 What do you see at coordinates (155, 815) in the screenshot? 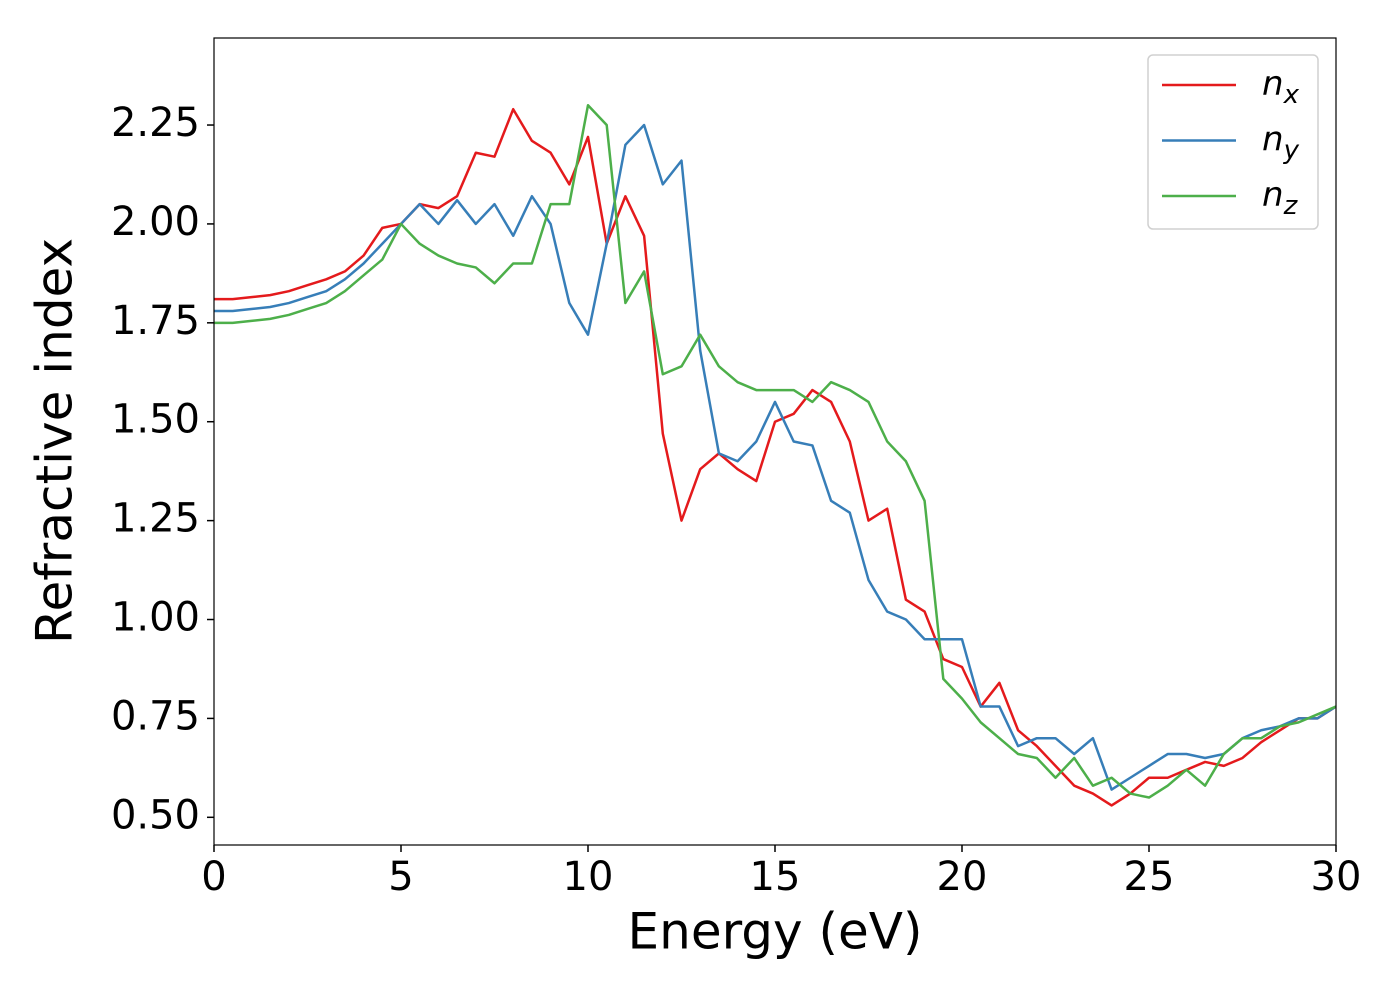
I see `y-tick-label: 0.50` at bounding box center [155, 815].